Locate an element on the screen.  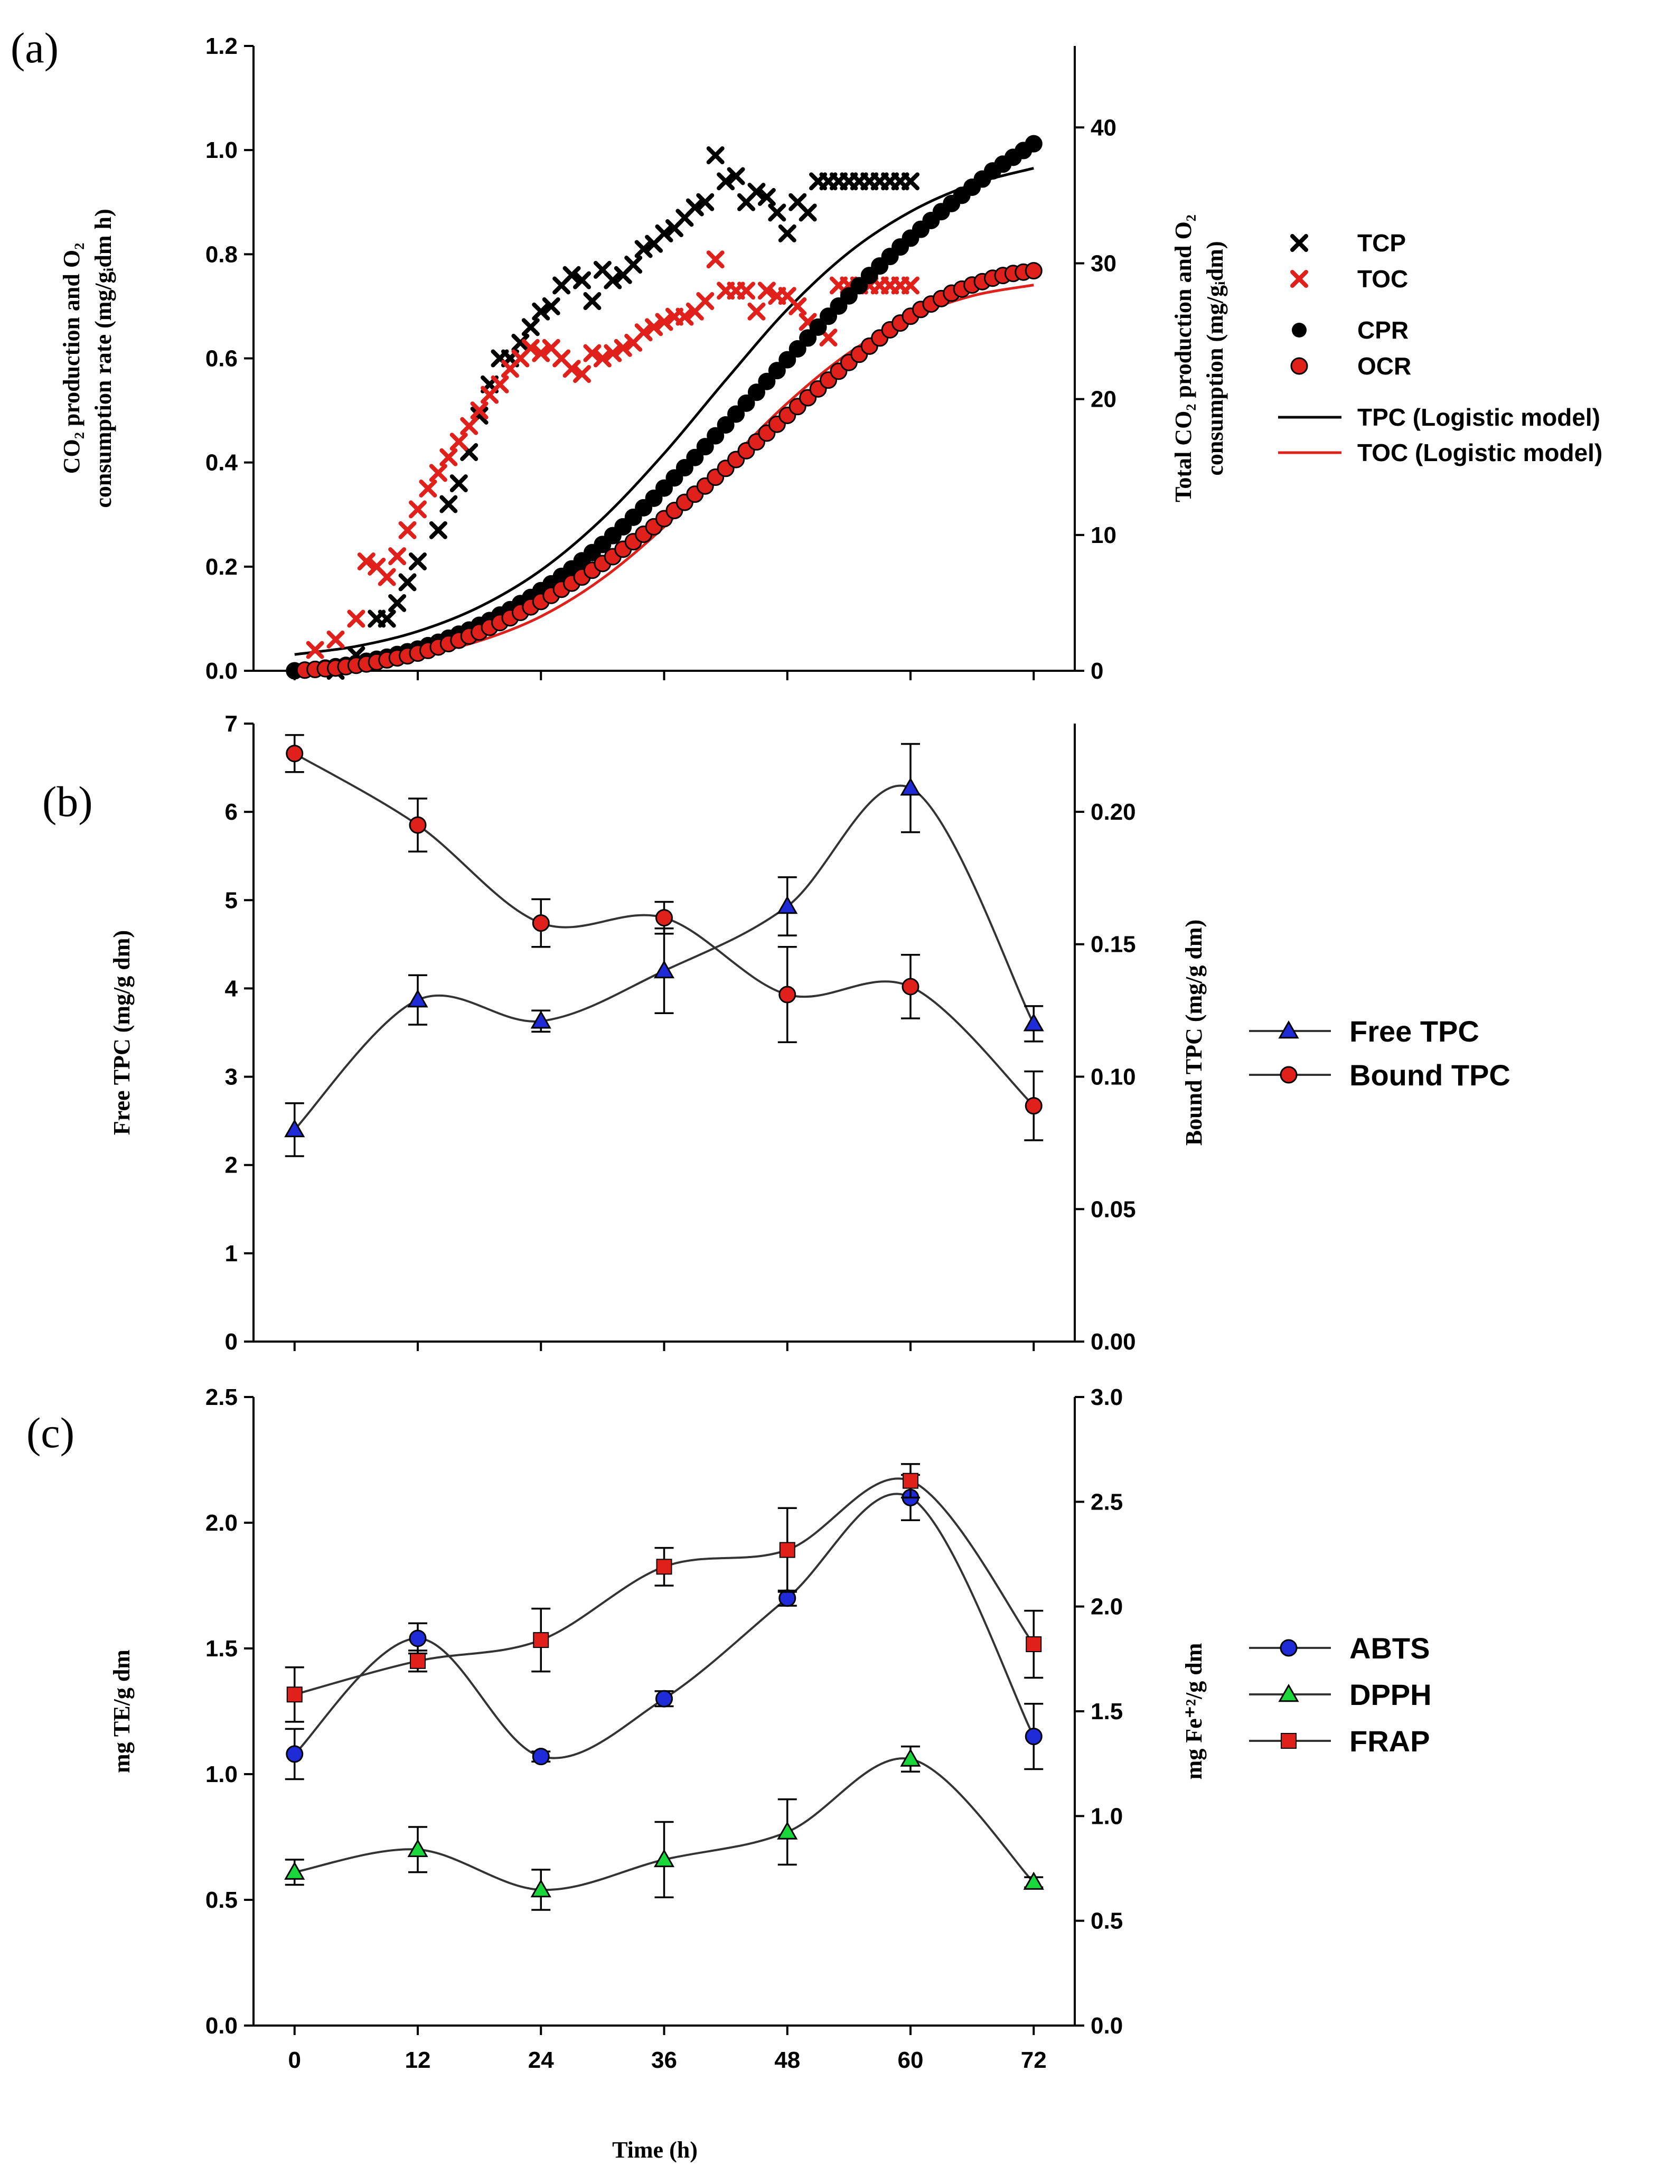
right-tick-label: 0.15 is located at coordinates (1113, 945).